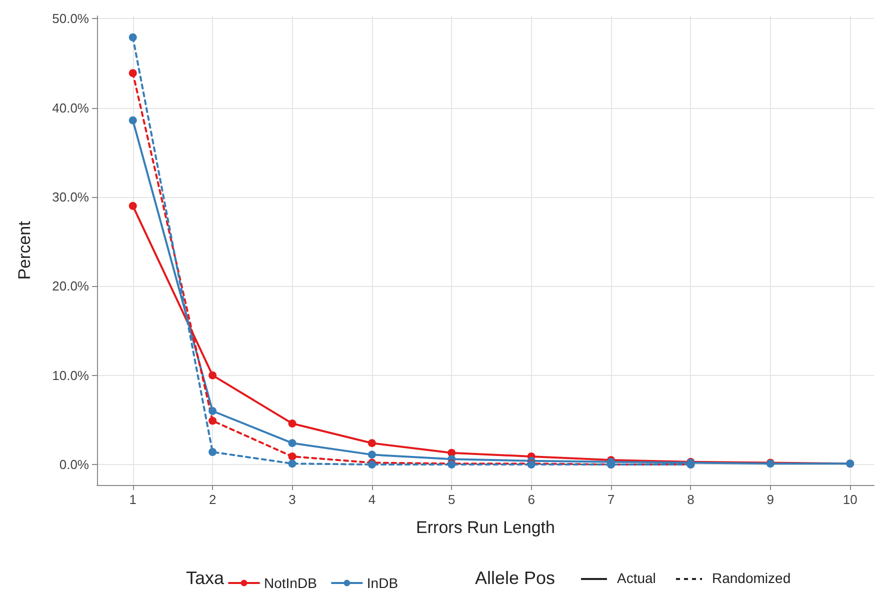  I want to click on x-tick-label: 7, so click(611, 499).